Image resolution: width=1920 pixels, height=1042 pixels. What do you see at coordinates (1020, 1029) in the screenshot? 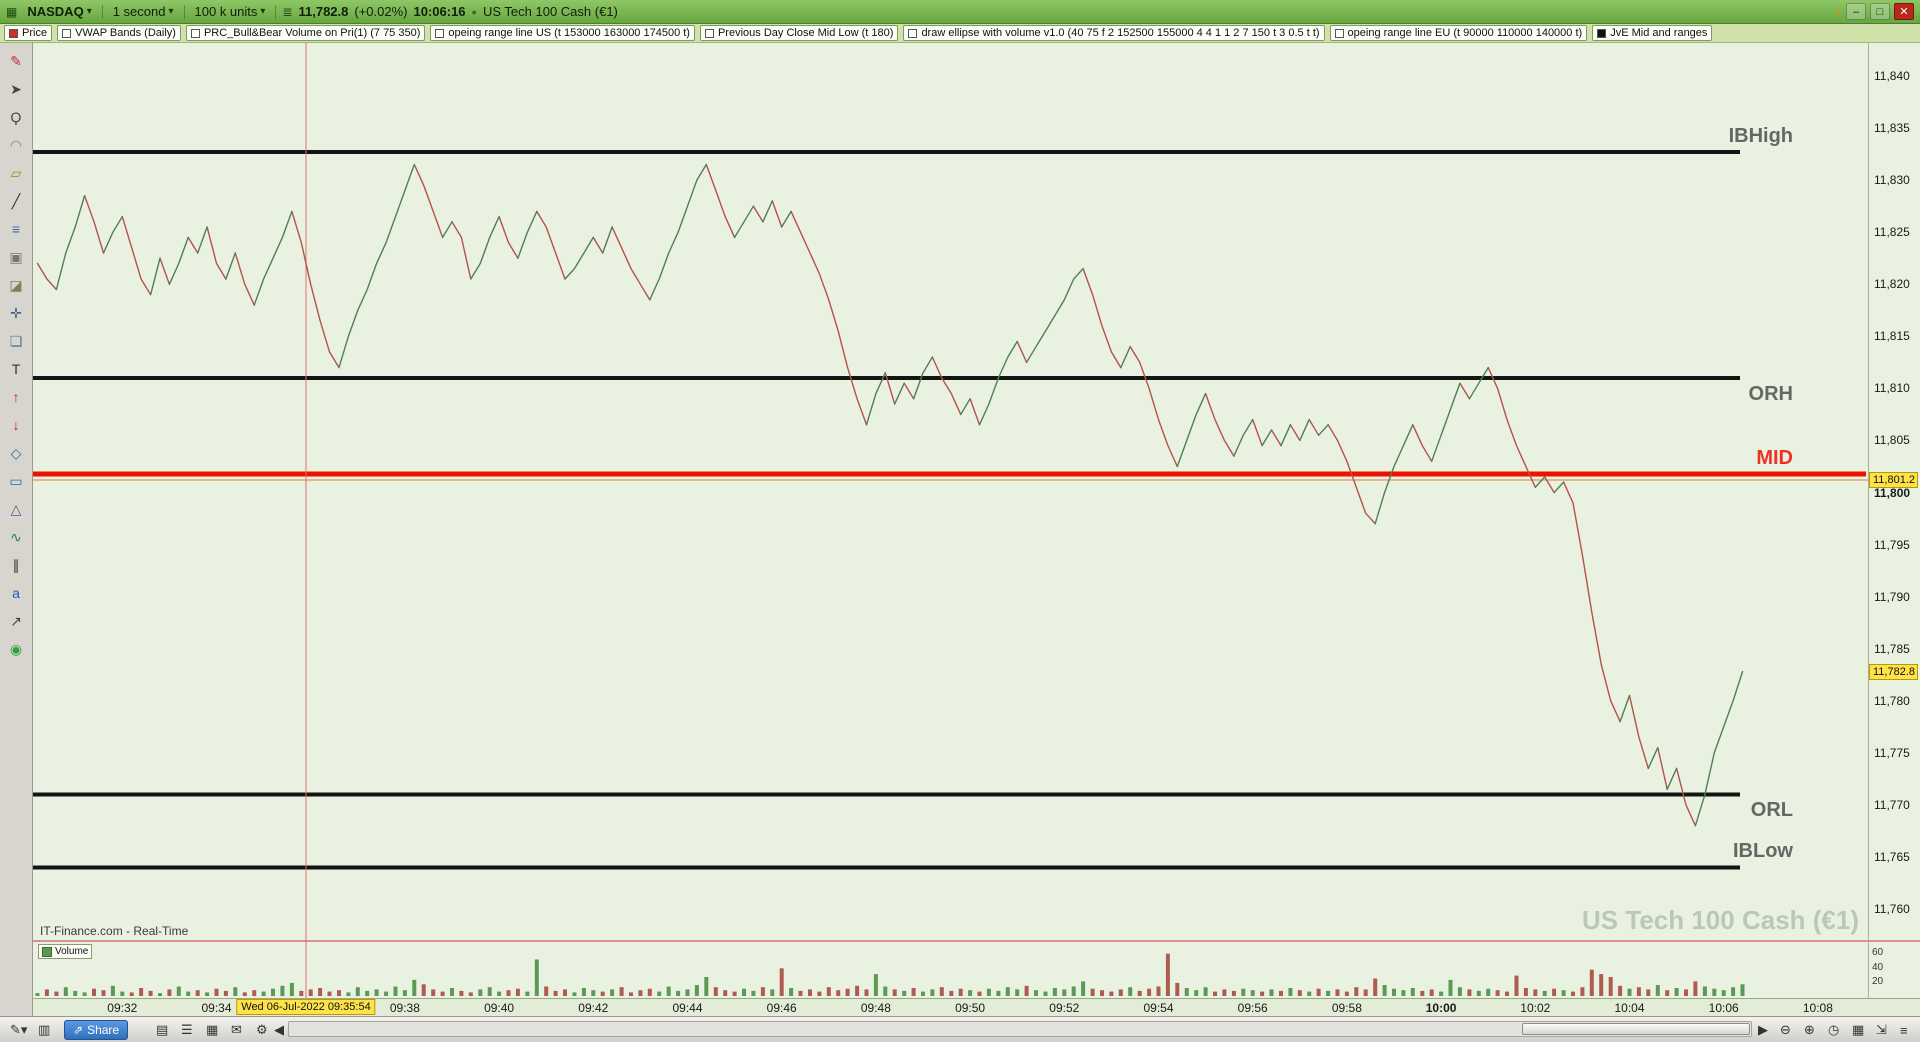
I see `chart-scrollbar-track` at bounding box center [1020, 1029].